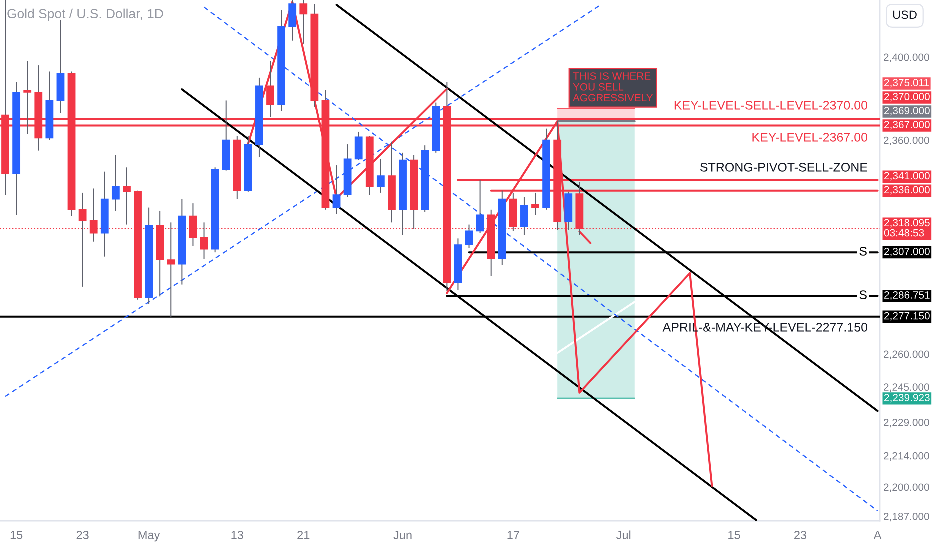 The height and width of the screenshot is (550, 932). I want to click on text: 2,375.011, so click(907, 83).